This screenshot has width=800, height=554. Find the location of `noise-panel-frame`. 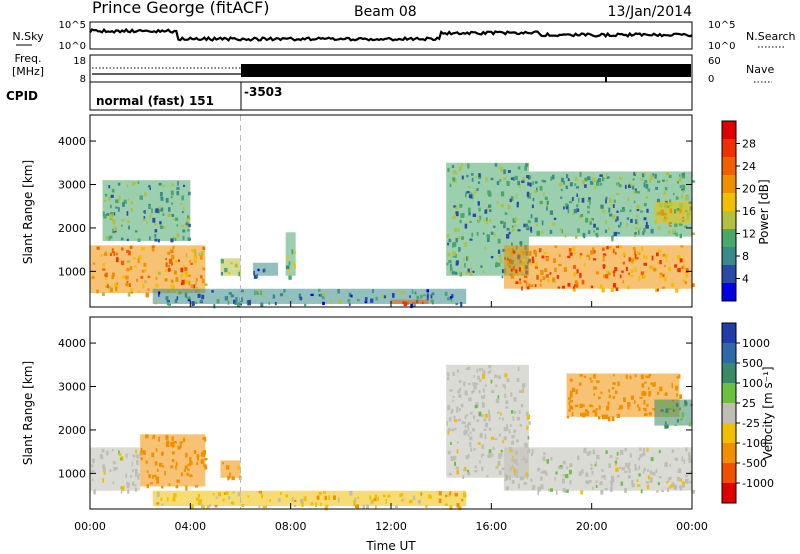

noise-panel-frame is located at coordinates (391, 35).